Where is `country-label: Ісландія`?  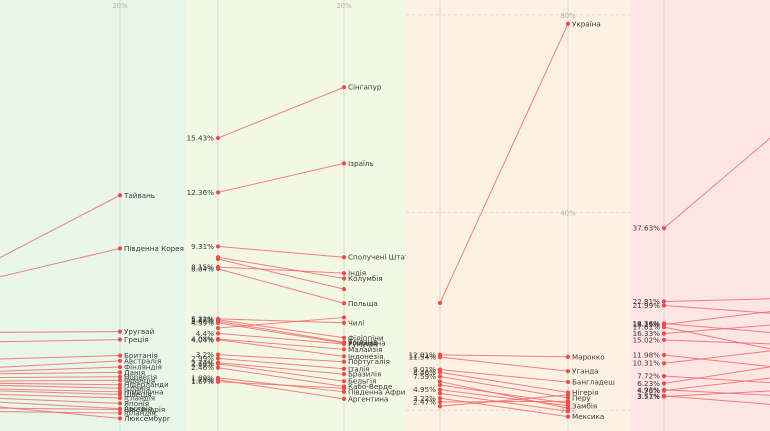 country-label: Ісландія is located at coordinates (139, 398).